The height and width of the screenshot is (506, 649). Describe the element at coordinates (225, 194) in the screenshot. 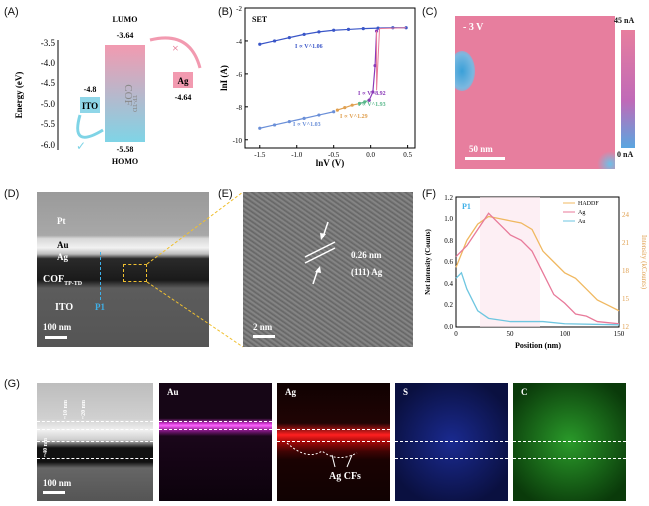

I see `panel-e-label: (E)` at that location.